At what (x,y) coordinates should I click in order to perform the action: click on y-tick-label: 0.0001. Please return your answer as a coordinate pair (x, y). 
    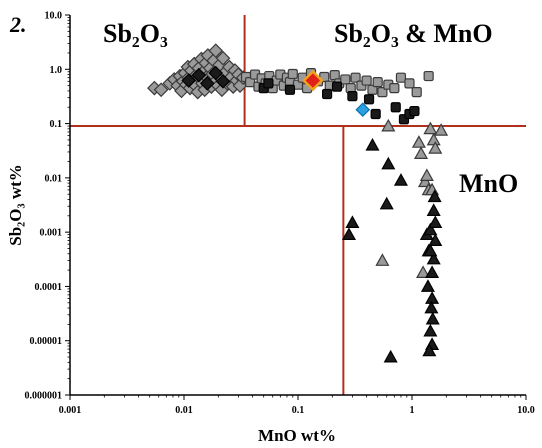
    Looking at the image, I should click on (49, 287).